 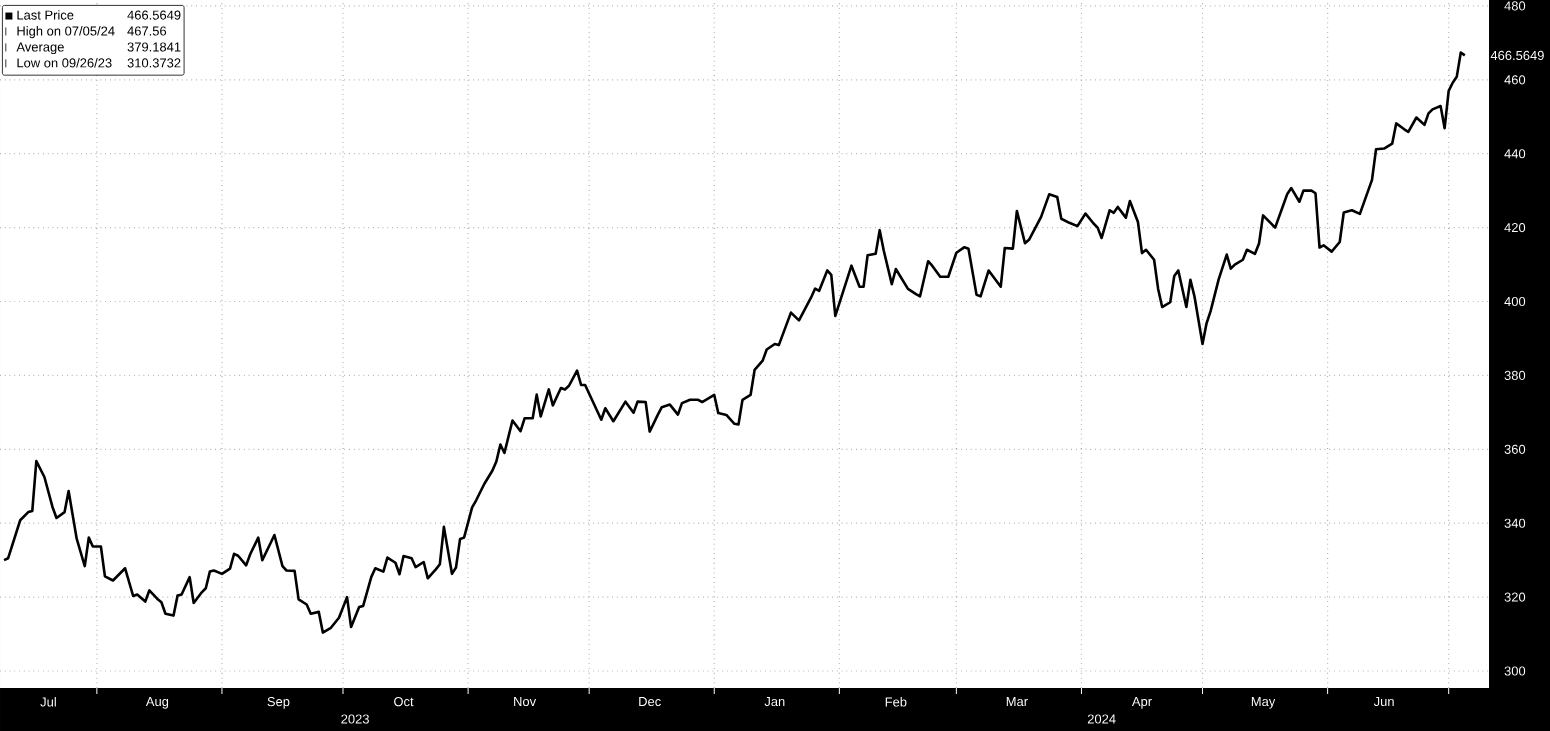 What do you see at coordinates (1515, 449) in the screenshot?
I see `y-tick-label: 360` at bounding box center [1515, 449].